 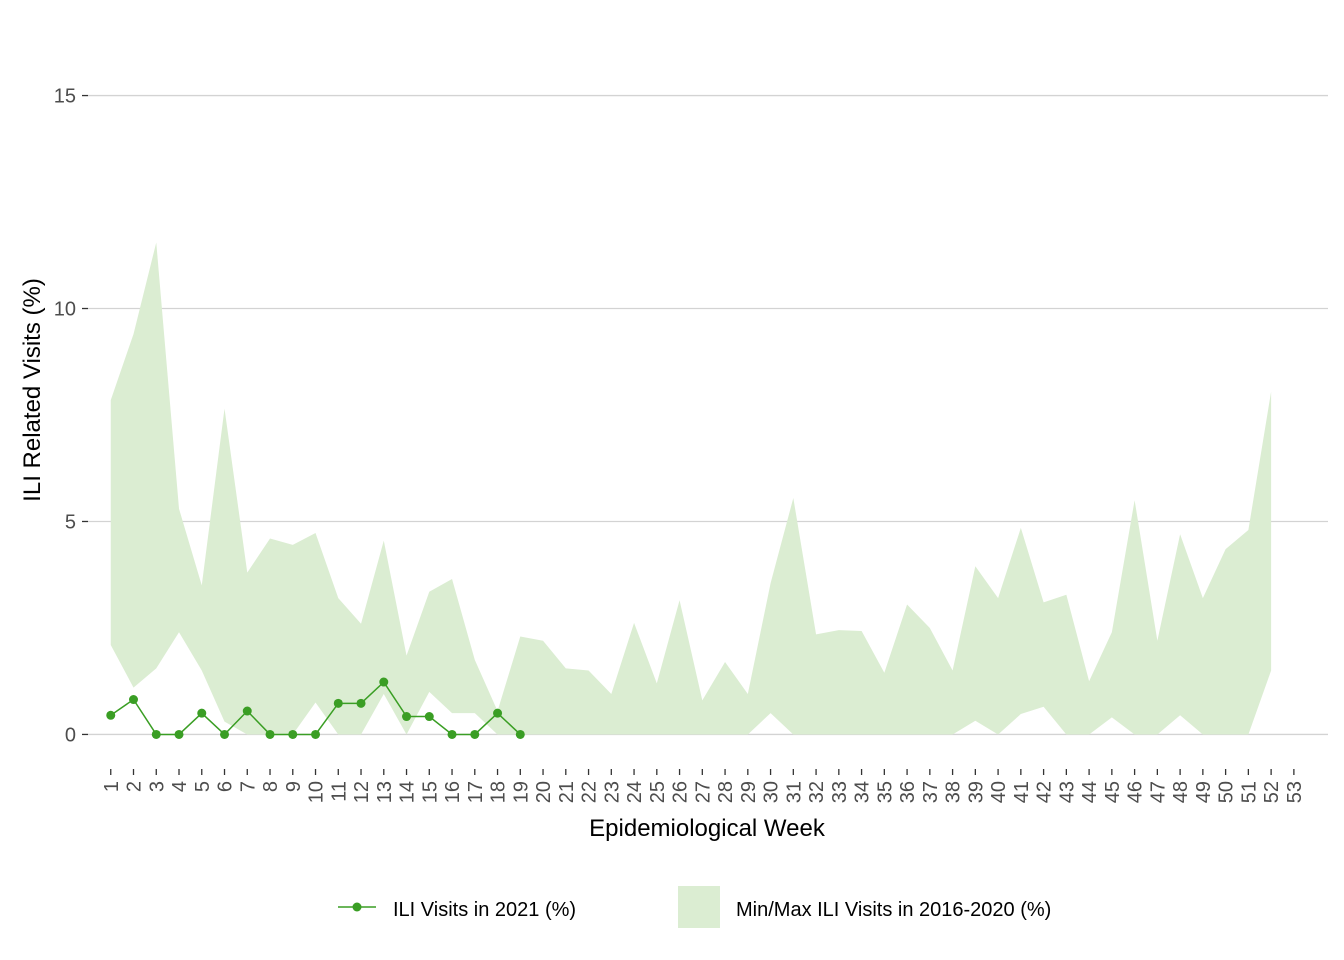 I want to click on x-tick-label-22: 22, so click(x=590, y=792).